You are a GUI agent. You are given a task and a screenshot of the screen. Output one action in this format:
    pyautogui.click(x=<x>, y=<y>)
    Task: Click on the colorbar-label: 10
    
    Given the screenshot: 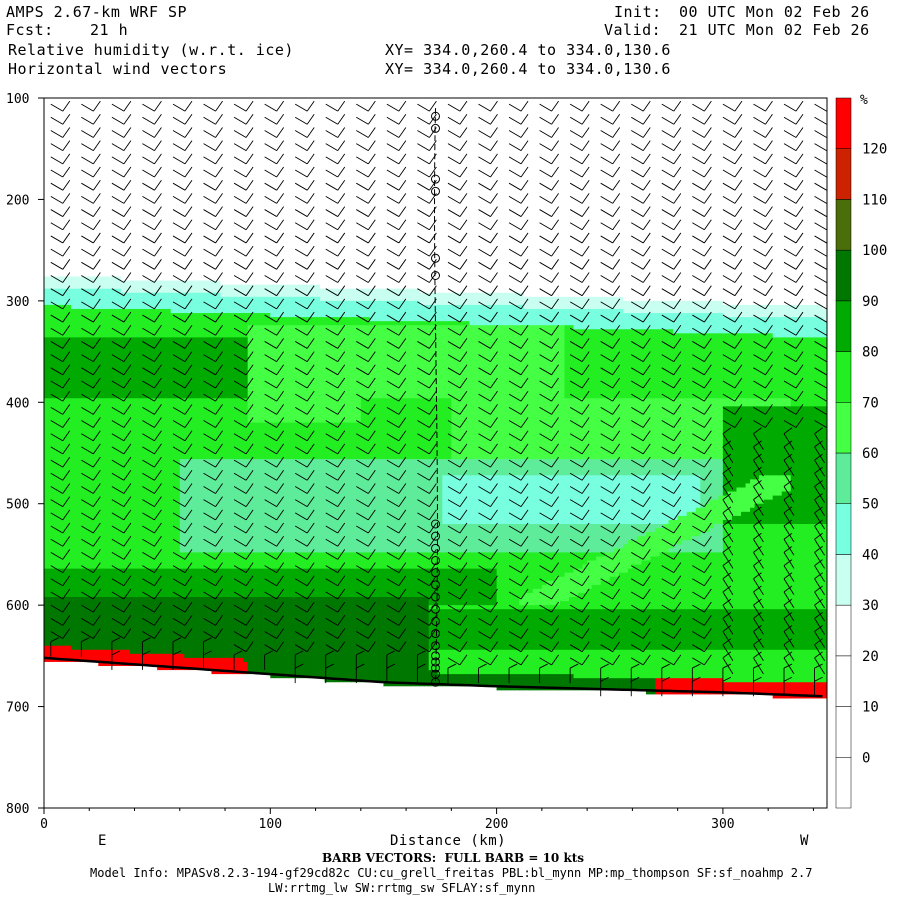 What is the action you would take?
    pyautogui.click(x=870, y=708)
    